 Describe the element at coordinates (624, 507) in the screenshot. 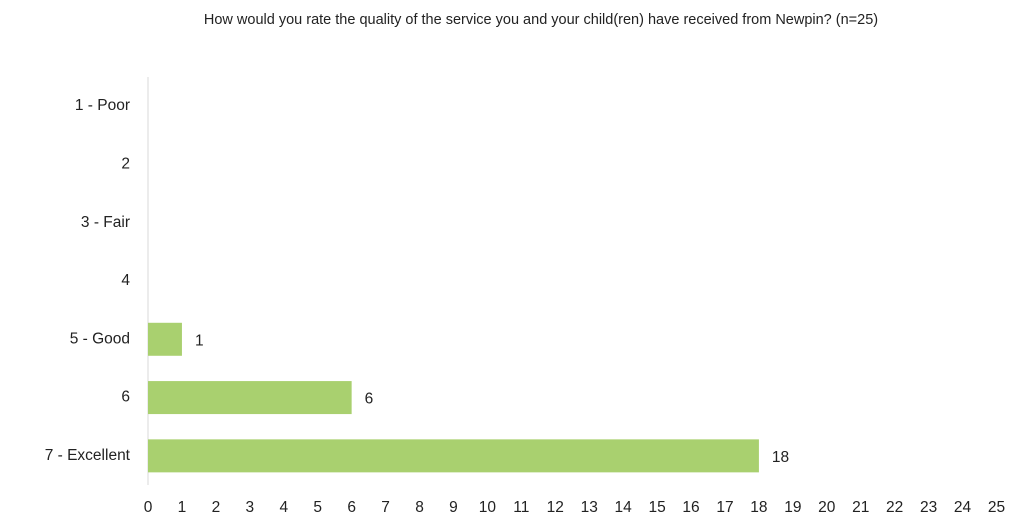

I see `x-tick-label: 14` at that location.